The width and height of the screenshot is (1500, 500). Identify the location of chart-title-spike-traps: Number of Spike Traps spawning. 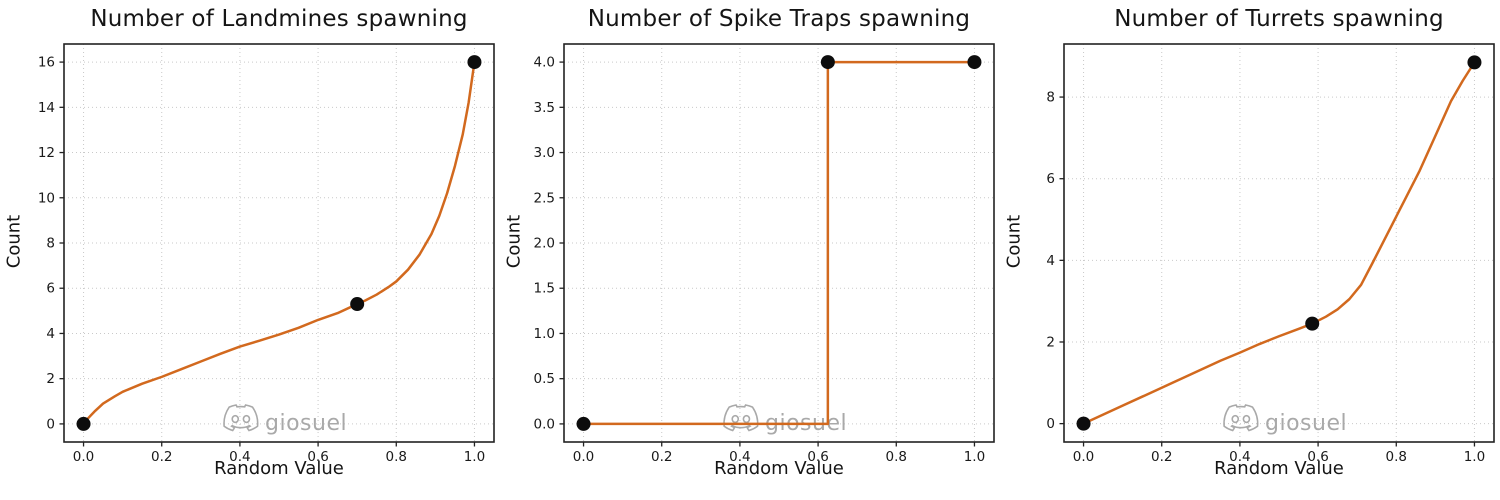
(779, 19).